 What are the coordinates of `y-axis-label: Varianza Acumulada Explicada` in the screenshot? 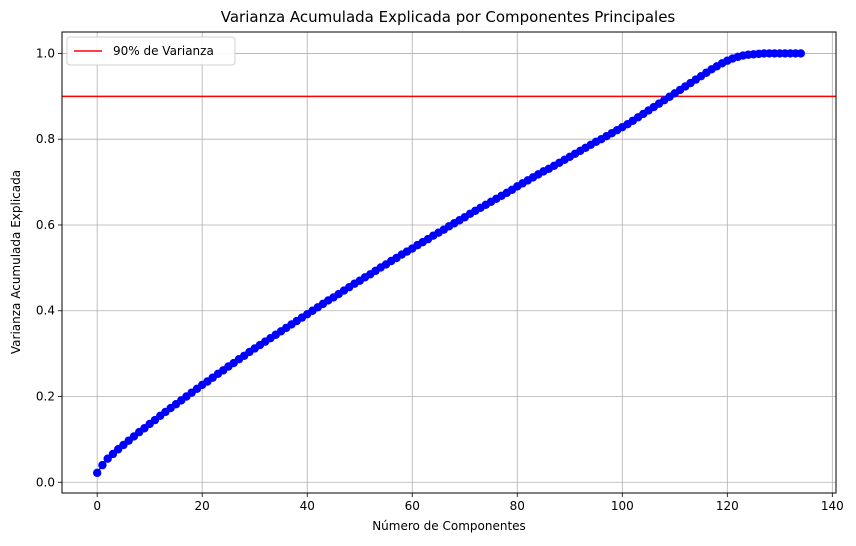 It's located at (16, 262).